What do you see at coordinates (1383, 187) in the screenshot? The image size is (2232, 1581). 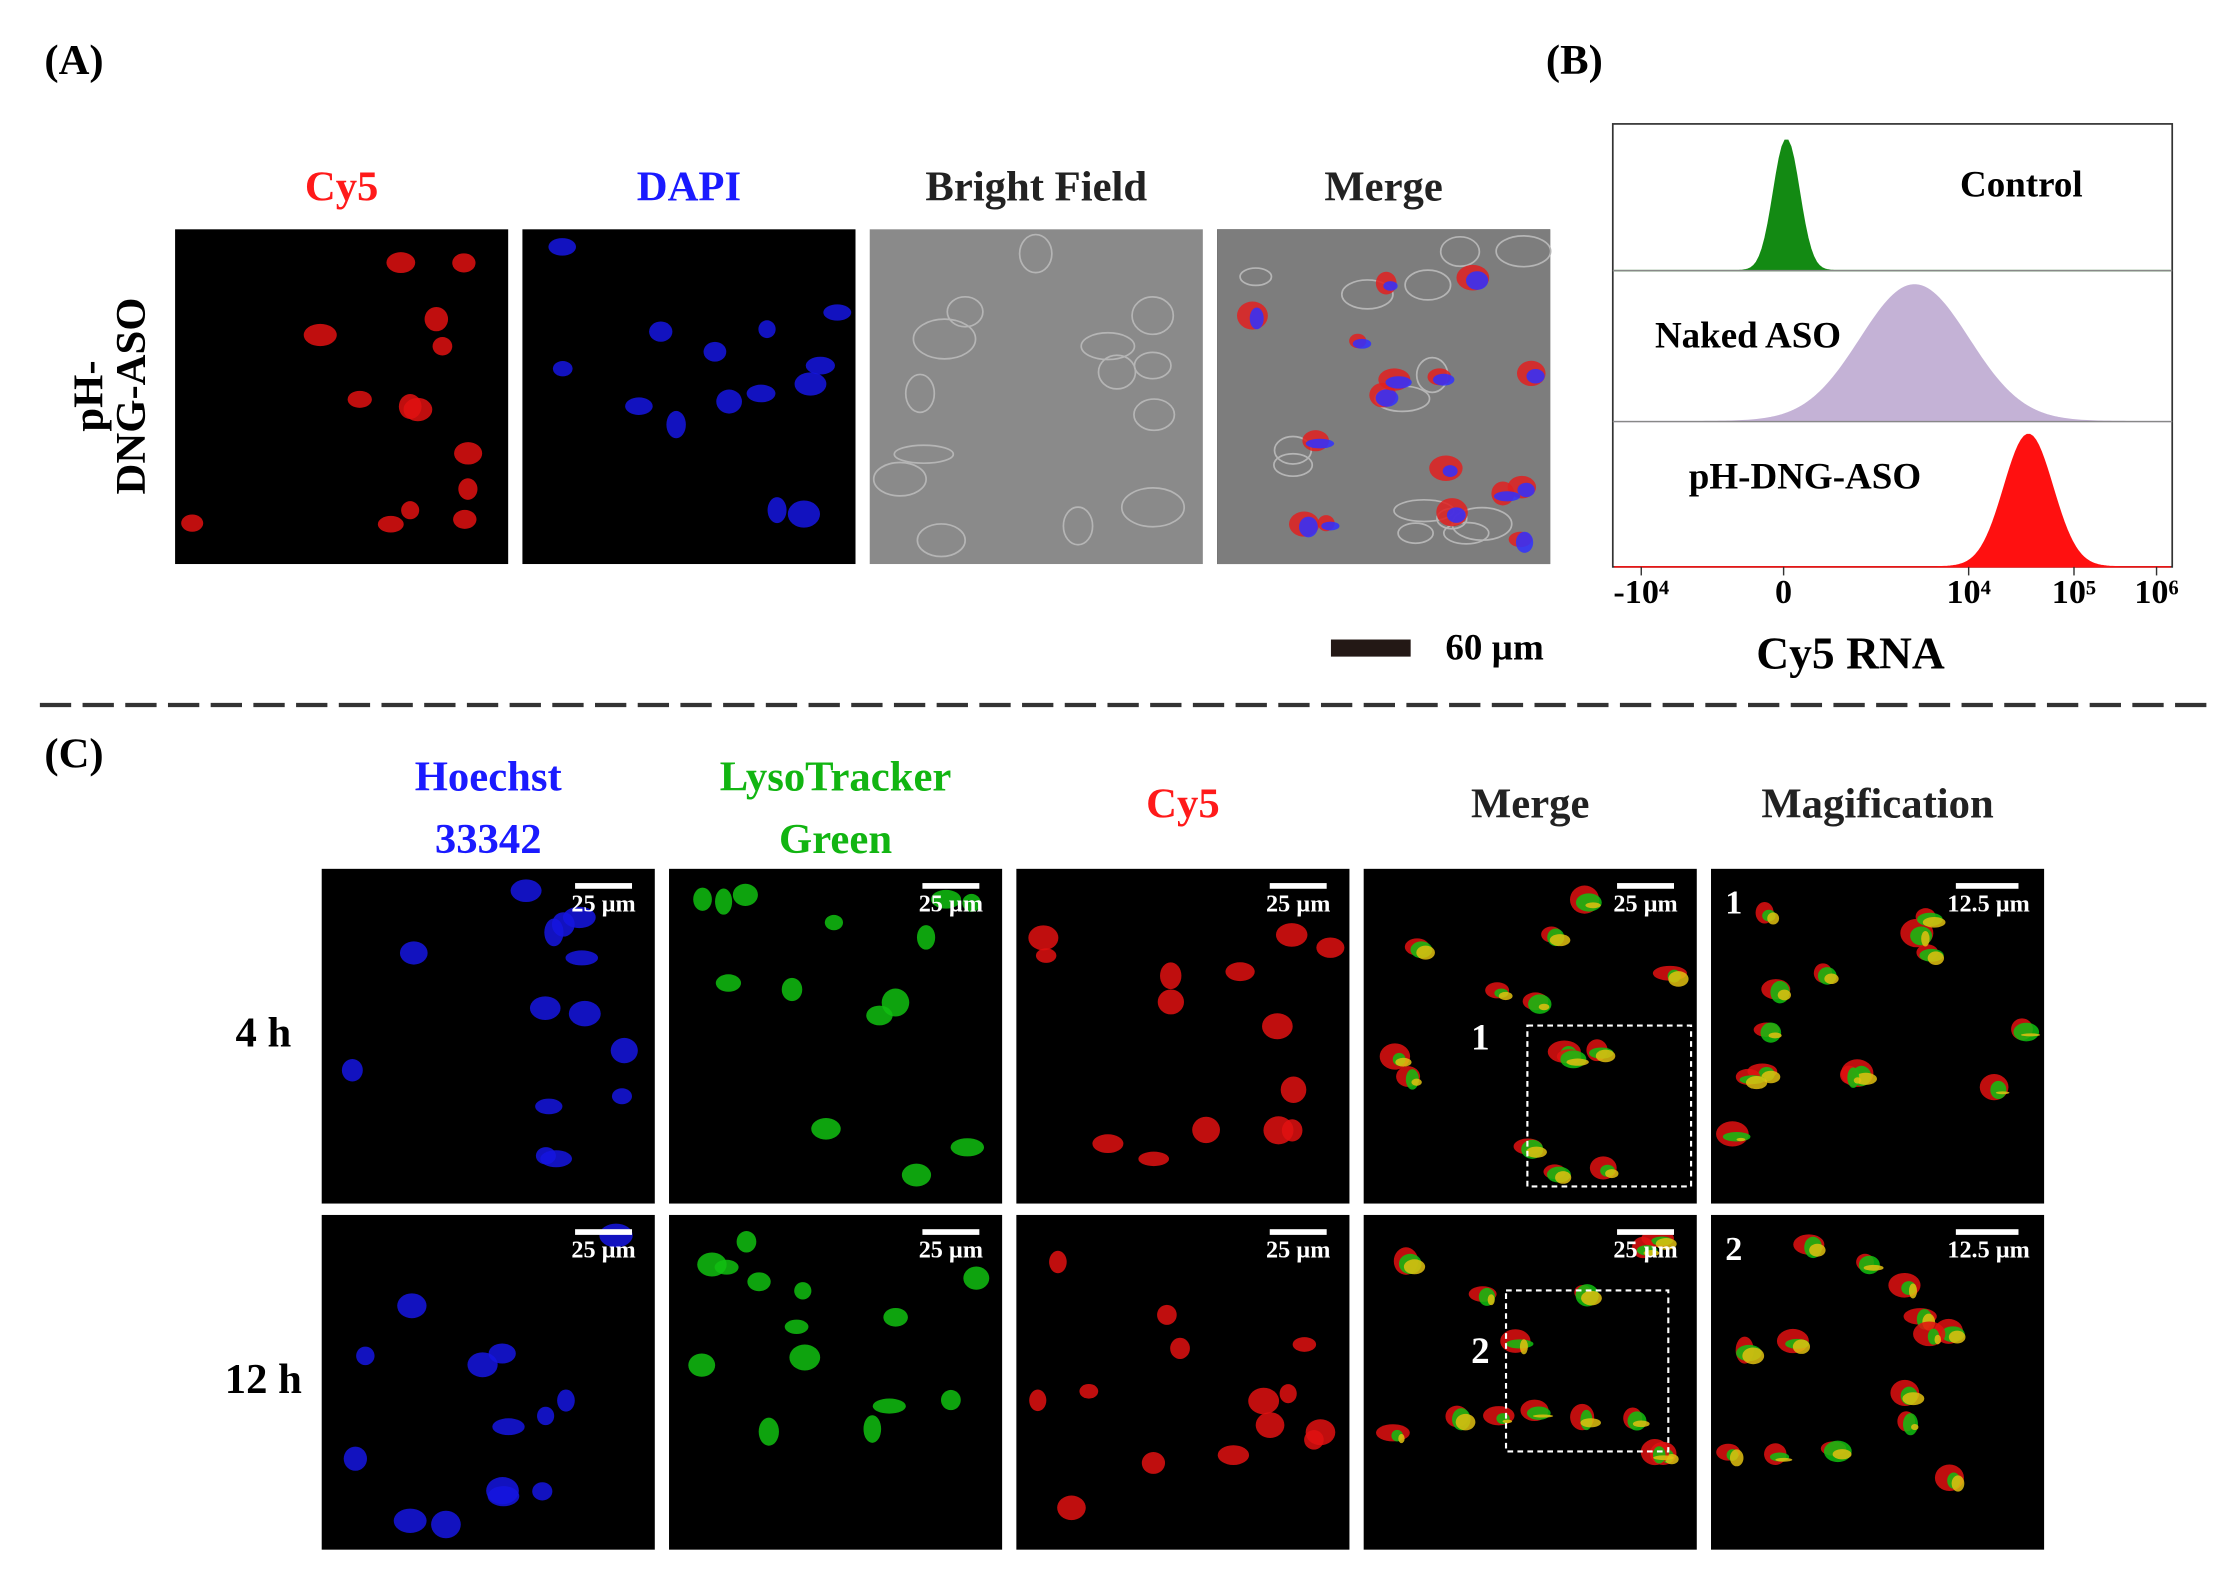 I see `column-header: Merge` at bounding box center [1383, 187].